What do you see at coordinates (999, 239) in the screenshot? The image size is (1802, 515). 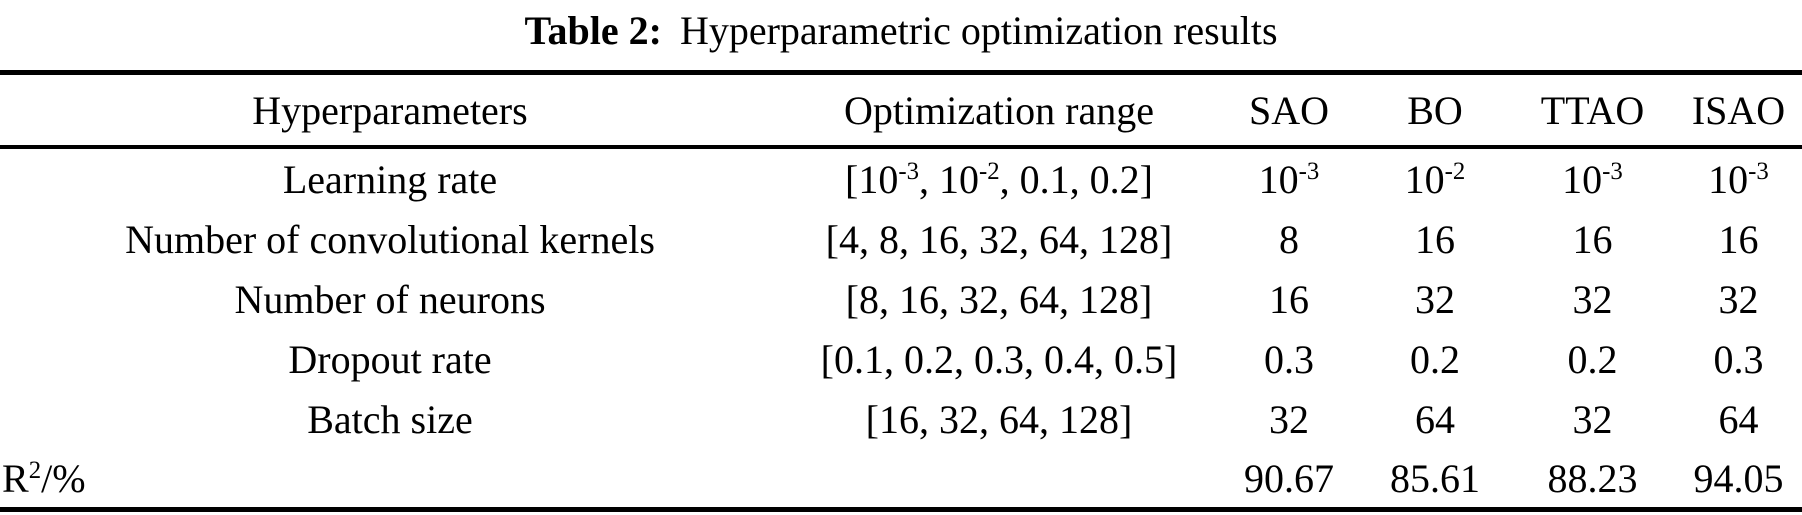 I see `table-cell: [4, 8, 16, 32, 64, 128]` at bounding box center [999, 239].